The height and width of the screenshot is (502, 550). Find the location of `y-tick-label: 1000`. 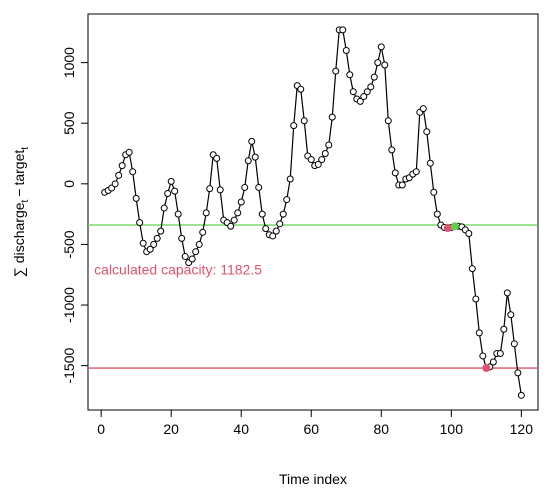

y-tick-label: 1000 is located at coordinates (69, 62).